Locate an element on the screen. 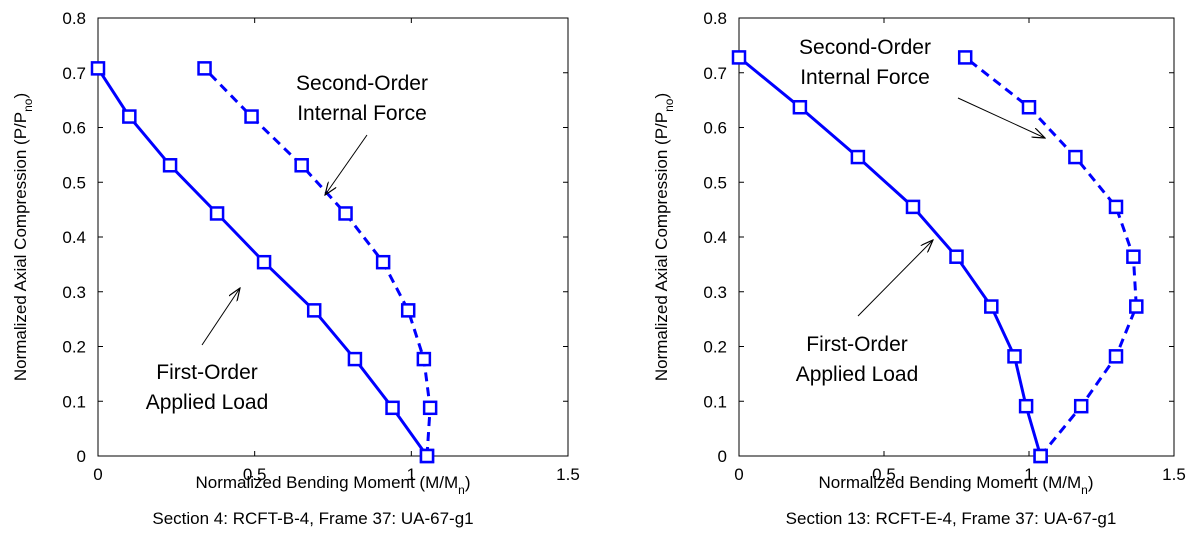  chart-caption: Section 13: RCFT-E-4, Frame 37: UA-67-g1 is located at coordinates (951, 518).